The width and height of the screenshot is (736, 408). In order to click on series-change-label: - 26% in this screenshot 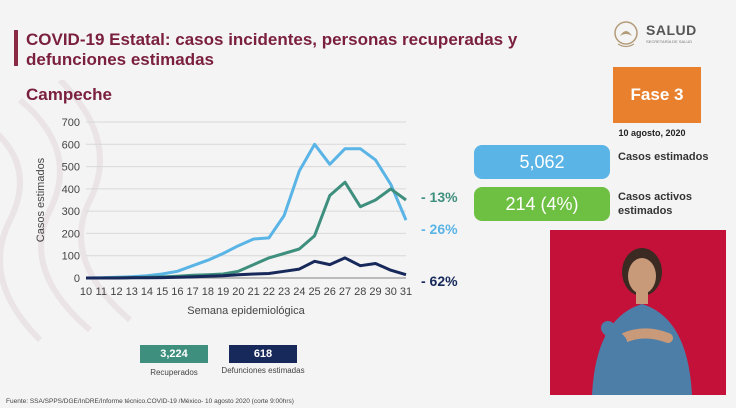, I will do `click(439, 229)`.